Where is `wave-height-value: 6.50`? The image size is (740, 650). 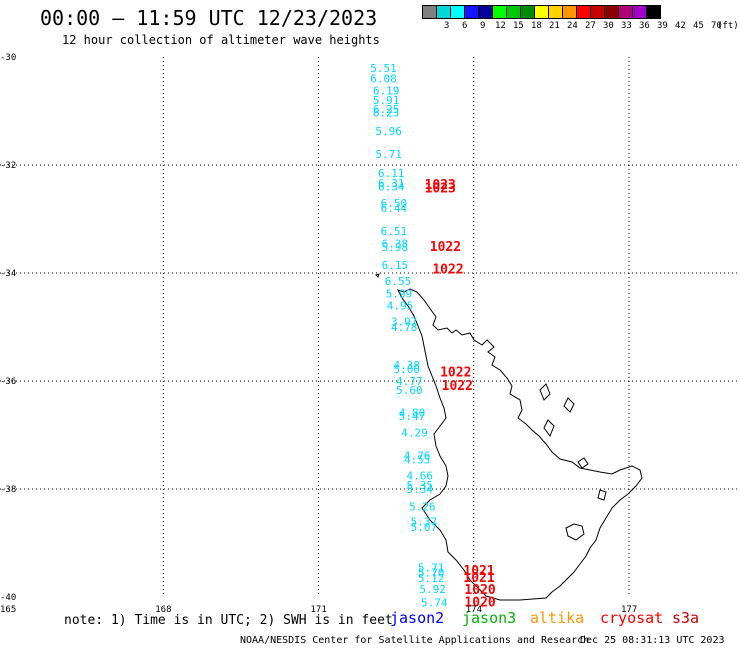
wave-height-value: 6.50 is located at coordinates (394, 203).